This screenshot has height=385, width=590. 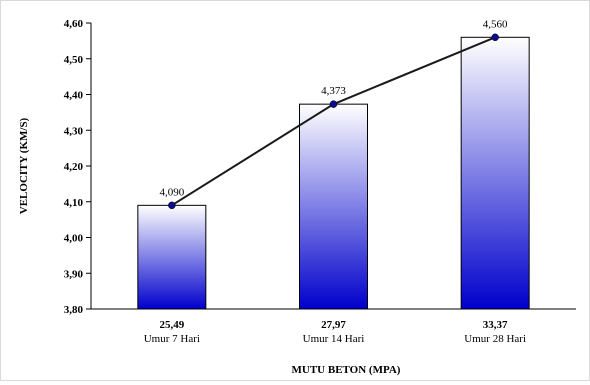 I want to click on y-tick-label: 4,50, so click(x=74, y=60).